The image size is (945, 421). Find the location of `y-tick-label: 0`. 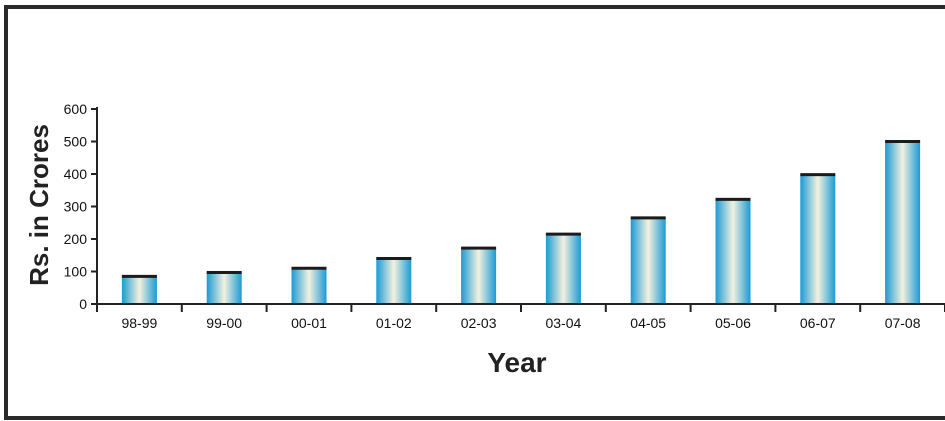

y-tick-label: 0 is located at coordinates (83, 304).